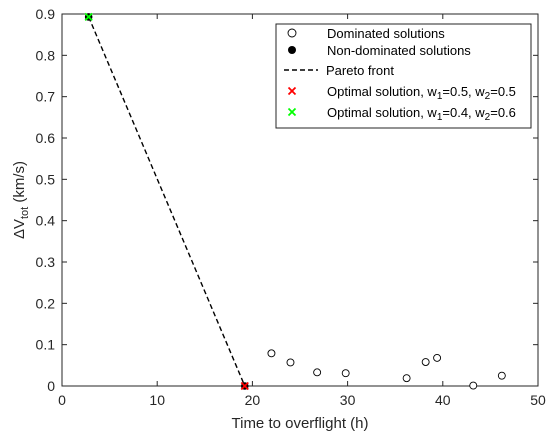  What do you see at coordinates (292, 50) in the screenshot?
I see `legend-marker-filled-circle` at bounding box center [292, 50].